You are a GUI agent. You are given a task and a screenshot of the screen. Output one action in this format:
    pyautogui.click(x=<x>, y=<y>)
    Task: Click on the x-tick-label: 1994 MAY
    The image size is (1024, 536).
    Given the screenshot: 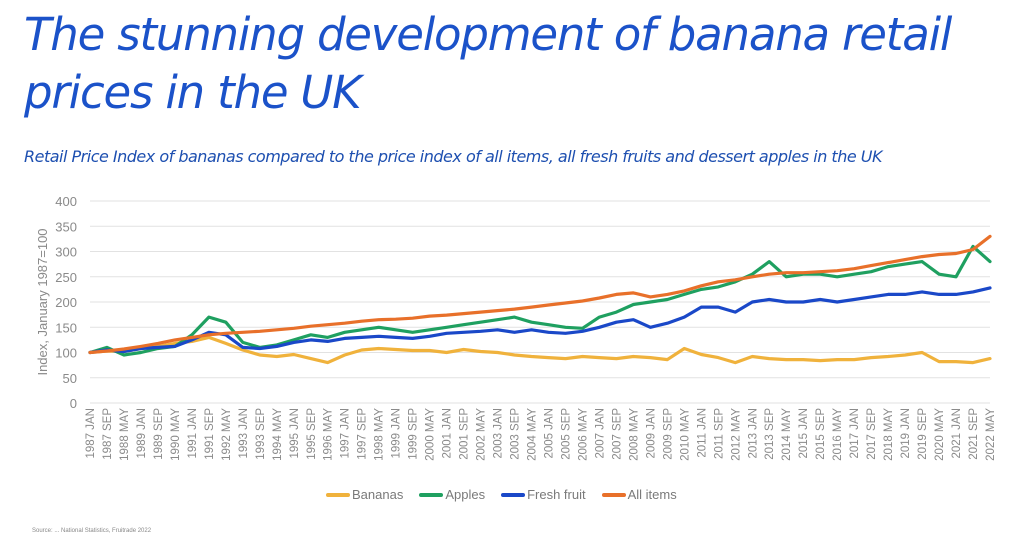 What is the action you would take?
    pyautogui.click(x=278, y=434)
    